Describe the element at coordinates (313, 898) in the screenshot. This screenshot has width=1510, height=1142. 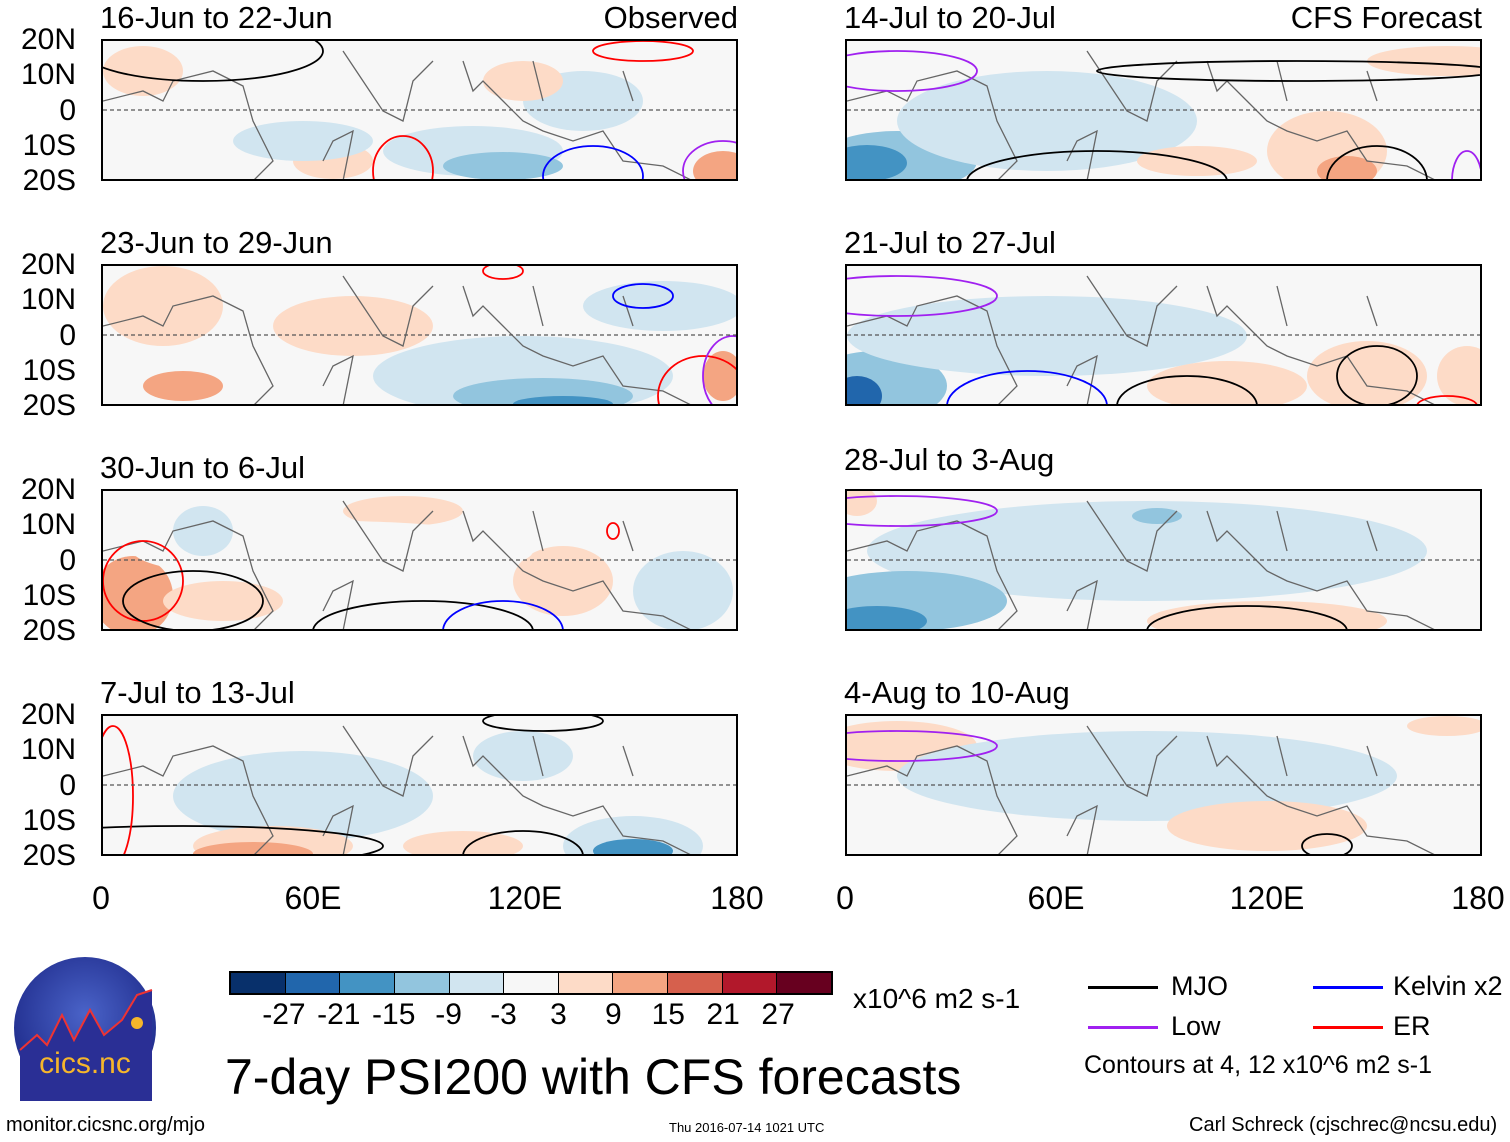
I see `lon-label-left-60e: 60E` at that location.